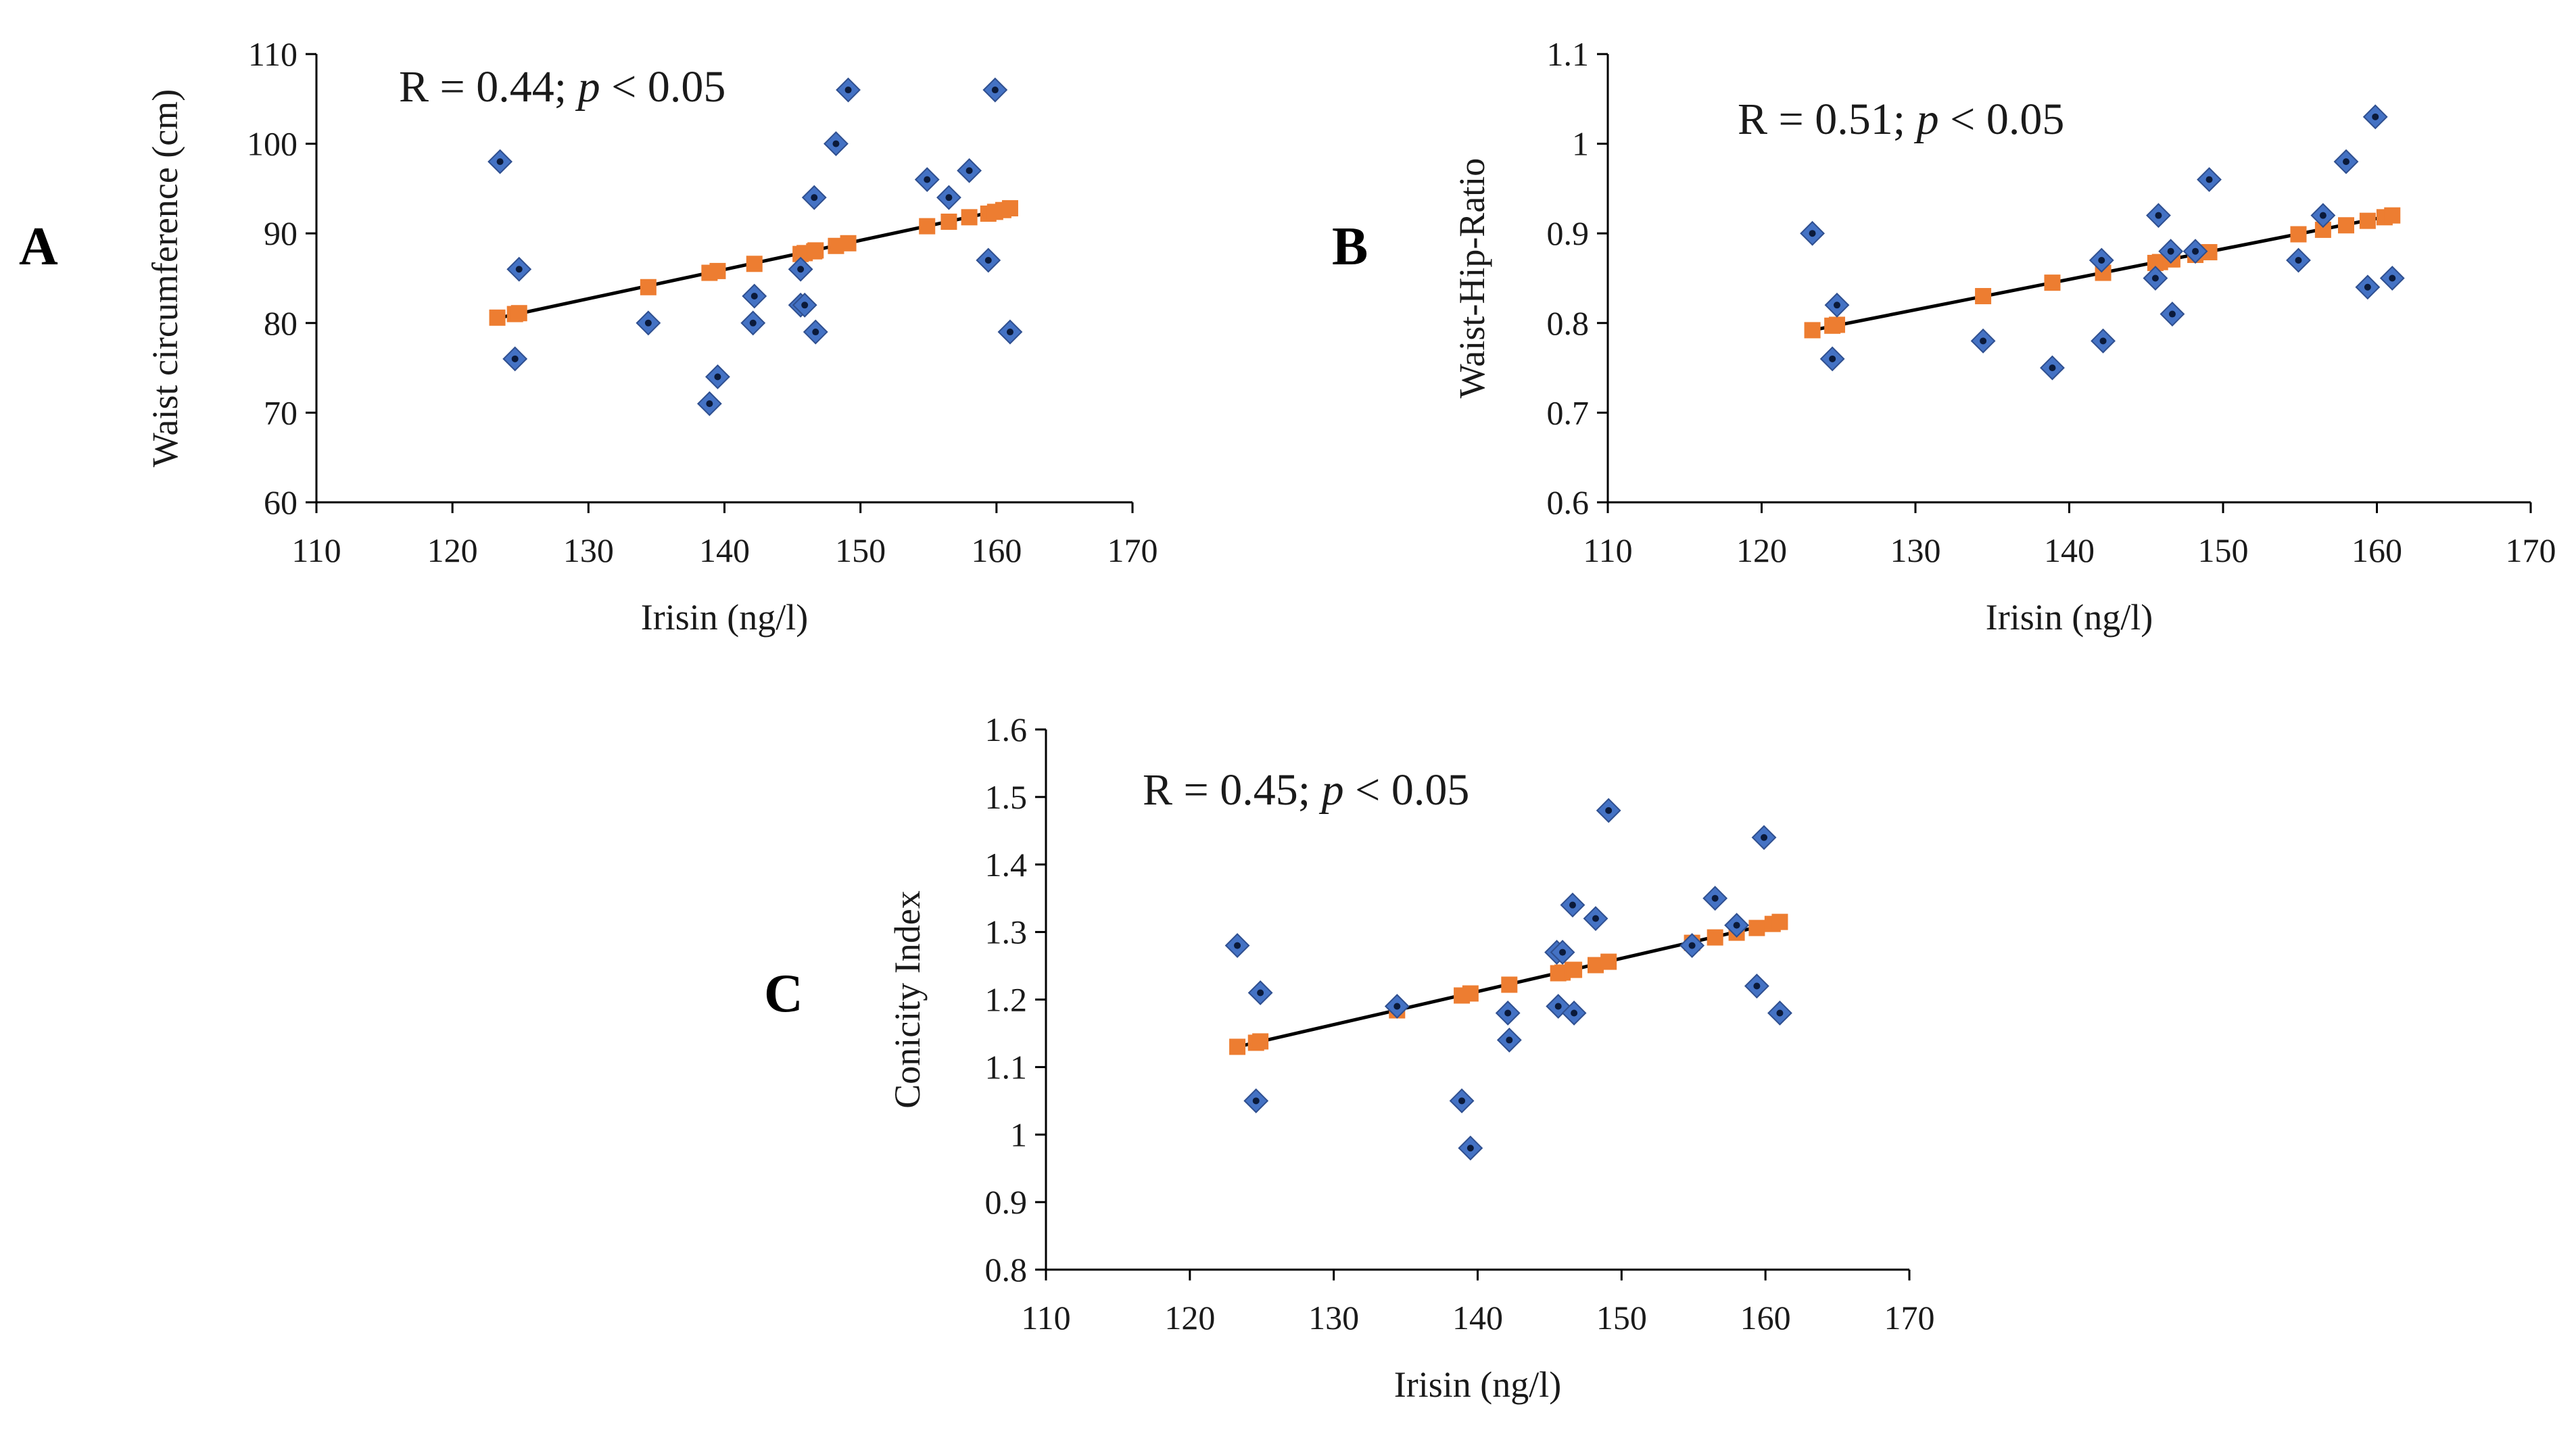 This screenshot has width=2576, height=1440. What do you see at coordinates (488, 87) in the screenshot?
I see `annotation-prefix: R = 0.44;` at bounding box center [488, 87].